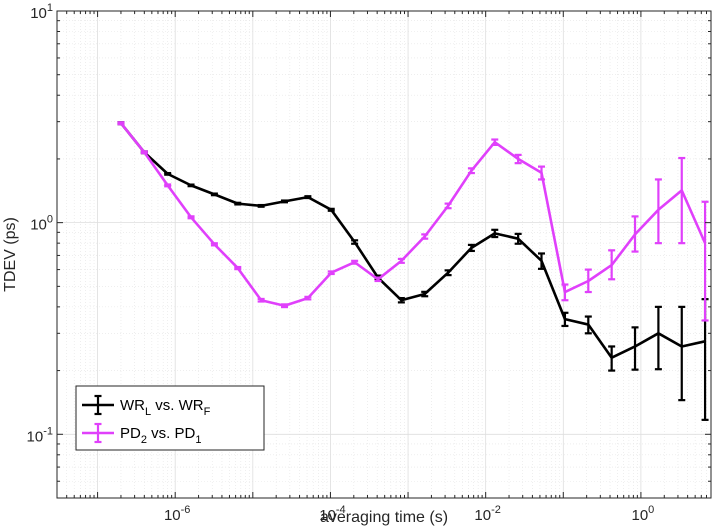 This screenshot has width=714, height=526. I want to click on legend: WRL vs. WRF PD2 vs. PD1, so click(170, 418).